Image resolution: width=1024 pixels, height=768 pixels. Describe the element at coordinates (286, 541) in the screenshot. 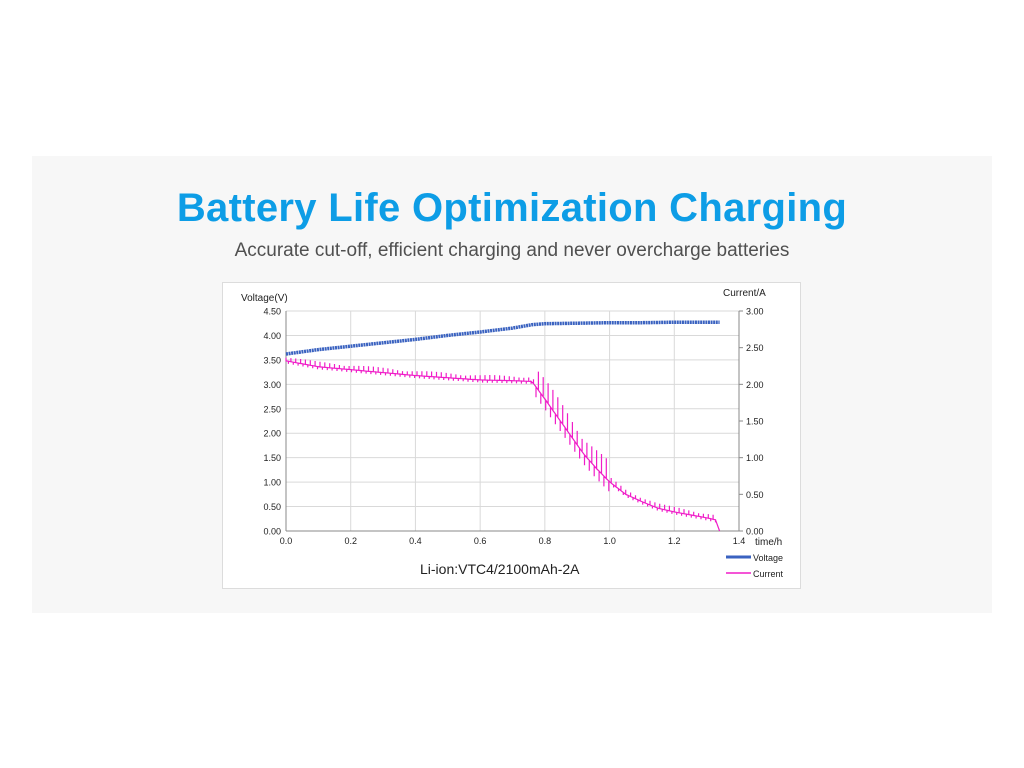

I see `x-tick-label: 0.0` at that location.